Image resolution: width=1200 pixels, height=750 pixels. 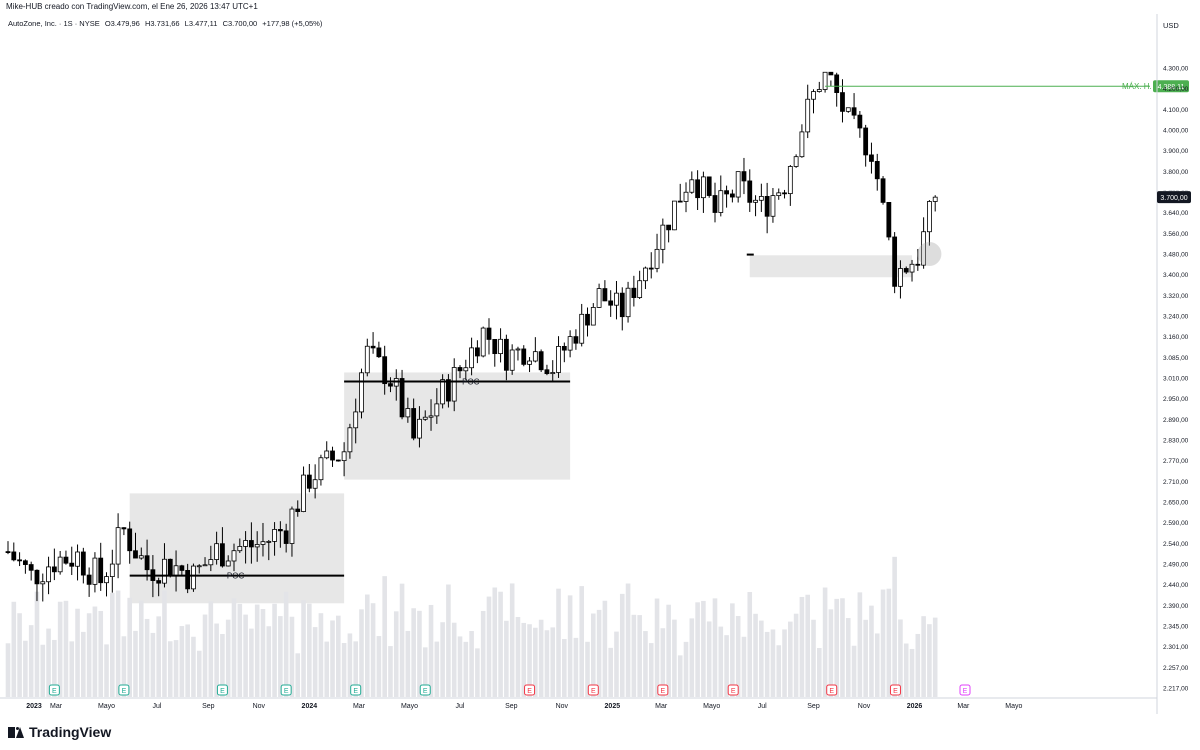 I want to click on price-tick-label: 2.710,00, so click(x=1176, y=482).